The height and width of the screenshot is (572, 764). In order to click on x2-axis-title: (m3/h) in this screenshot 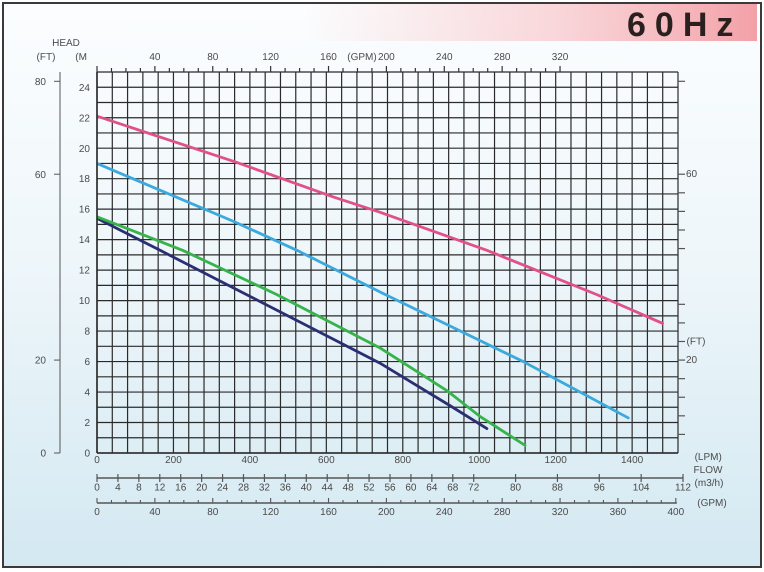, I will do `click(709, 483)`.